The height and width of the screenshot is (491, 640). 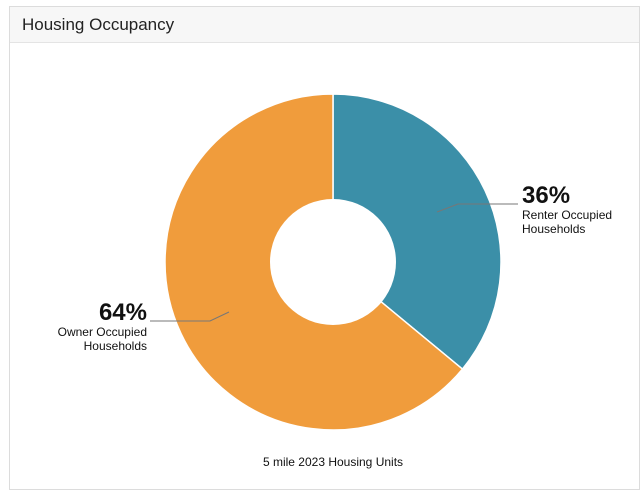 I want to click on renter-percent-label: 36%, so click(x=546, y=195).